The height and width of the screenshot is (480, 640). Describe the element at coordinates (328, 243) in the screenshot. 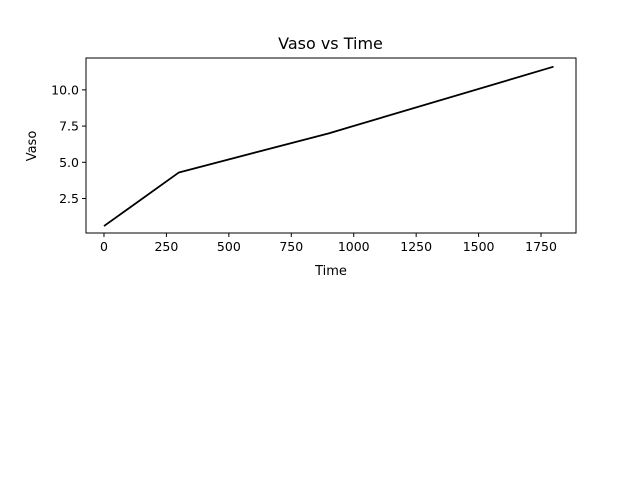

I see `x-axis-ticks: 0 250 500 750 1000 1250 1500 1750` at that location.